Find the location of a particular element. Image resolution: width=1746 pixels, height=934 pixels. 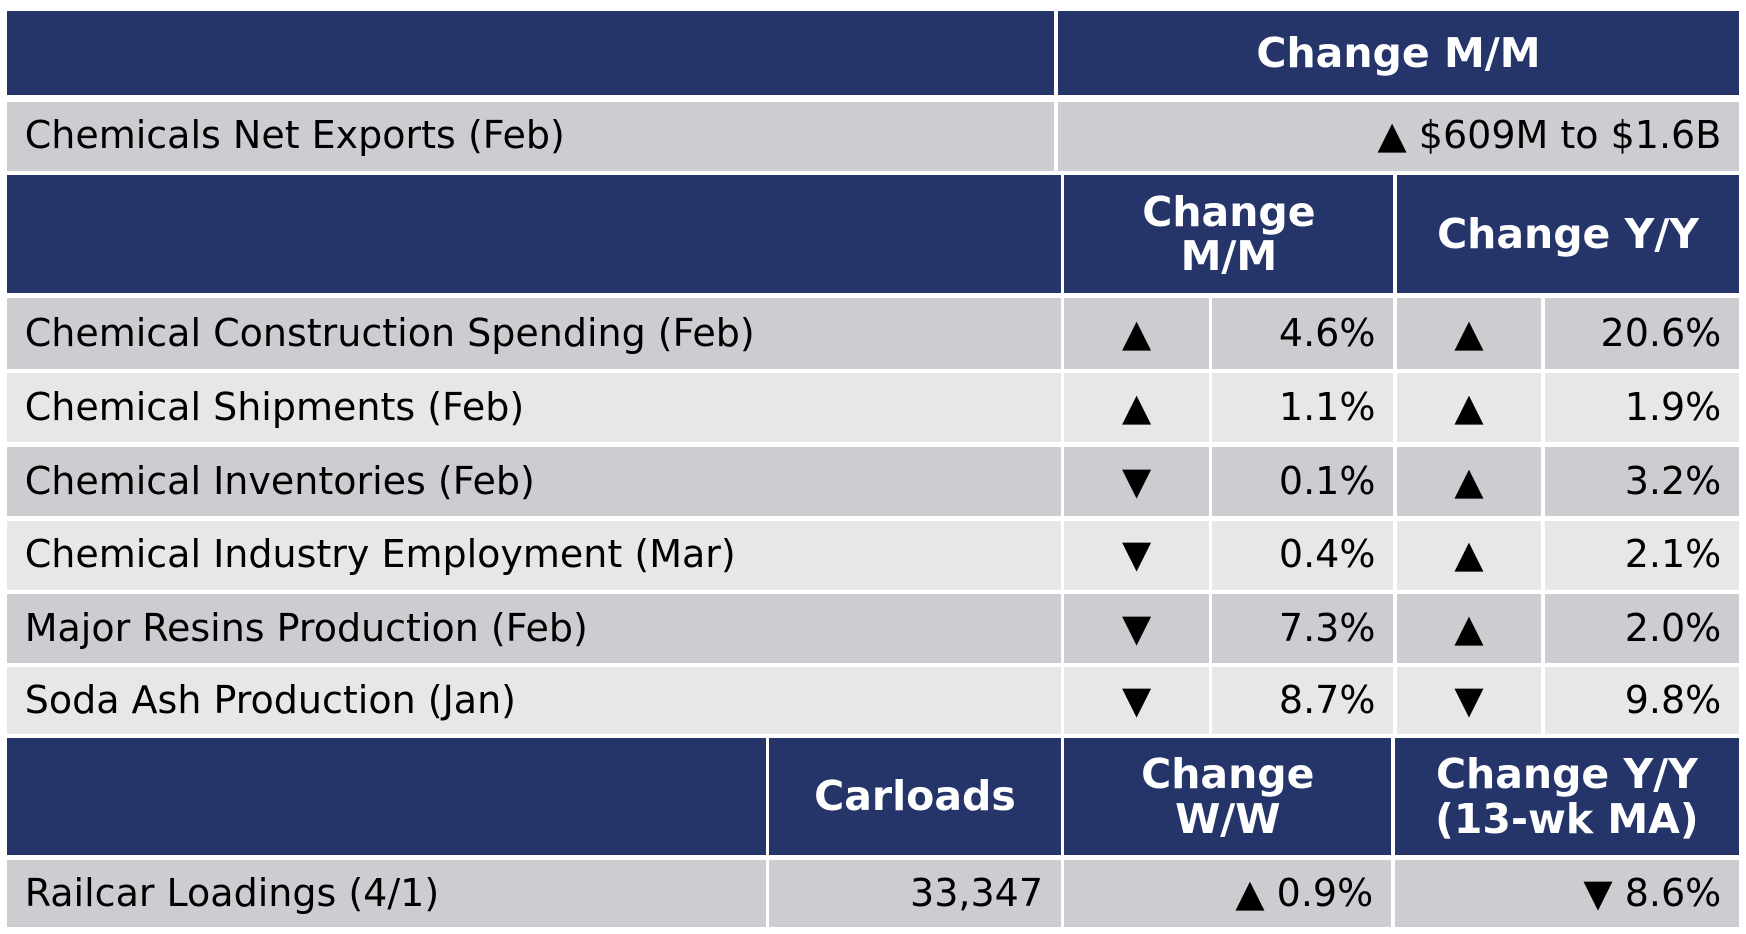

row-value: 20.6% is located at coordinates (1642, 333).